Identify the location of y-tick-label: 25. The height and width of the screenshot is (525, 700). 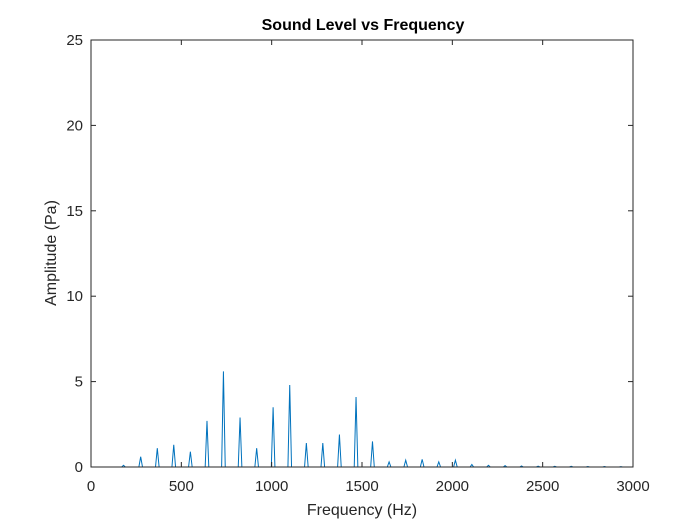
(74, 40).